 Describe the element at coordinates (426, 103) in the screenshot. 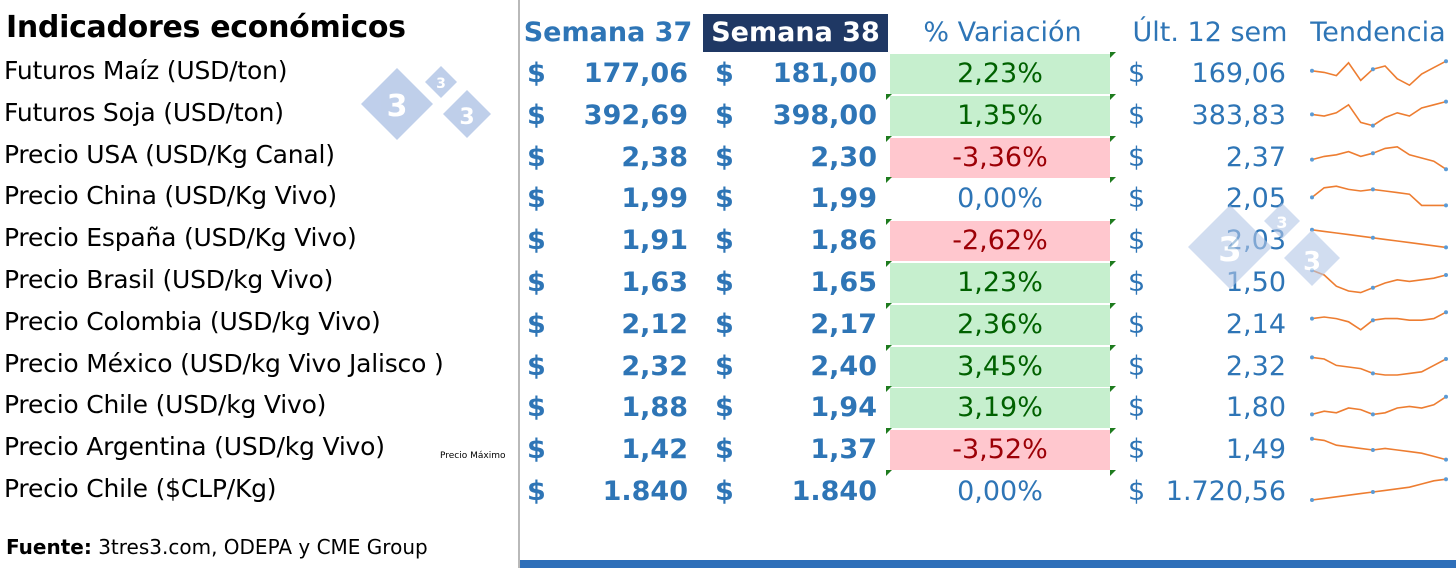

I see `watermark-logo-left: 3 3 3` at that location.